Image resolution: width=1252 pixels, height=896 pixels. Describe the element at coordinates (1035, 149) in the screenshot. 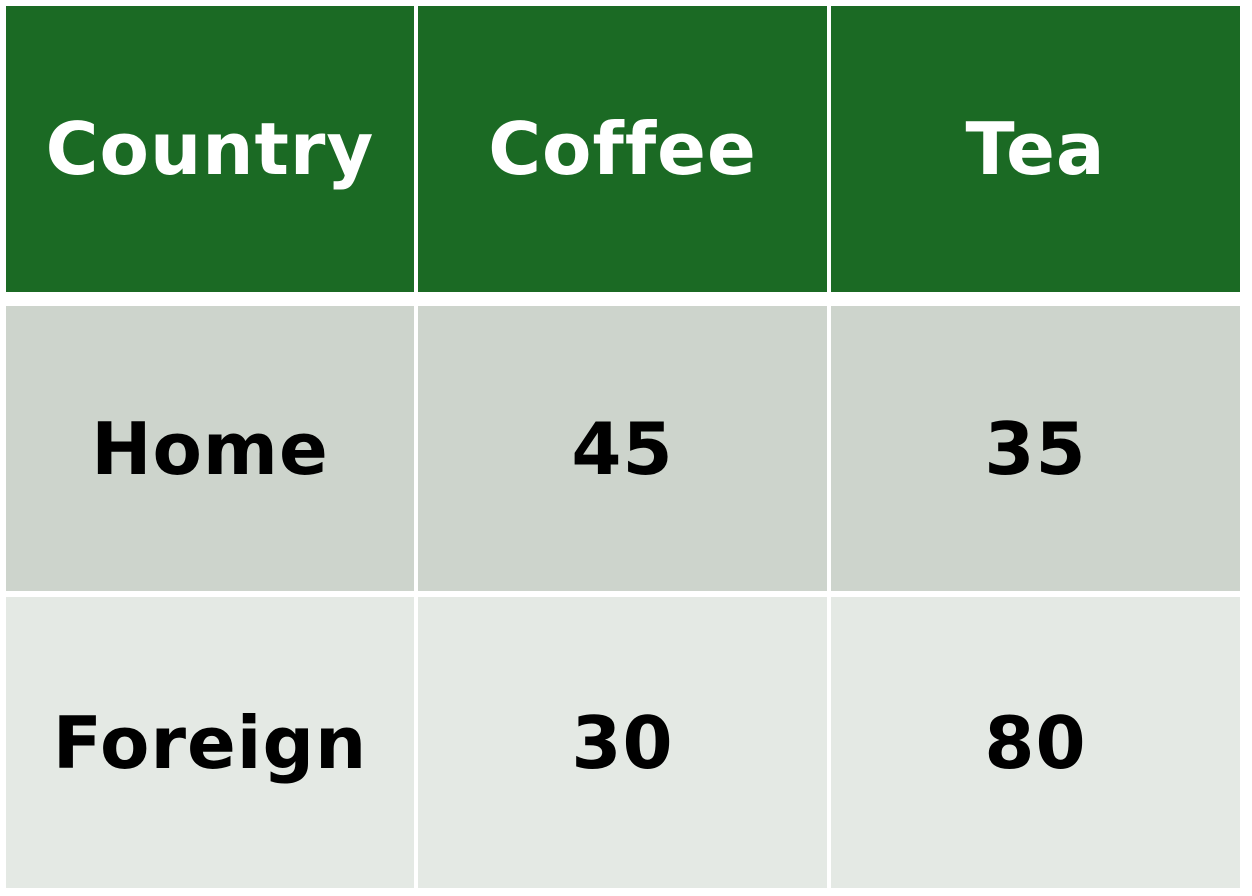

I see `header-tea: Tea` at that location.